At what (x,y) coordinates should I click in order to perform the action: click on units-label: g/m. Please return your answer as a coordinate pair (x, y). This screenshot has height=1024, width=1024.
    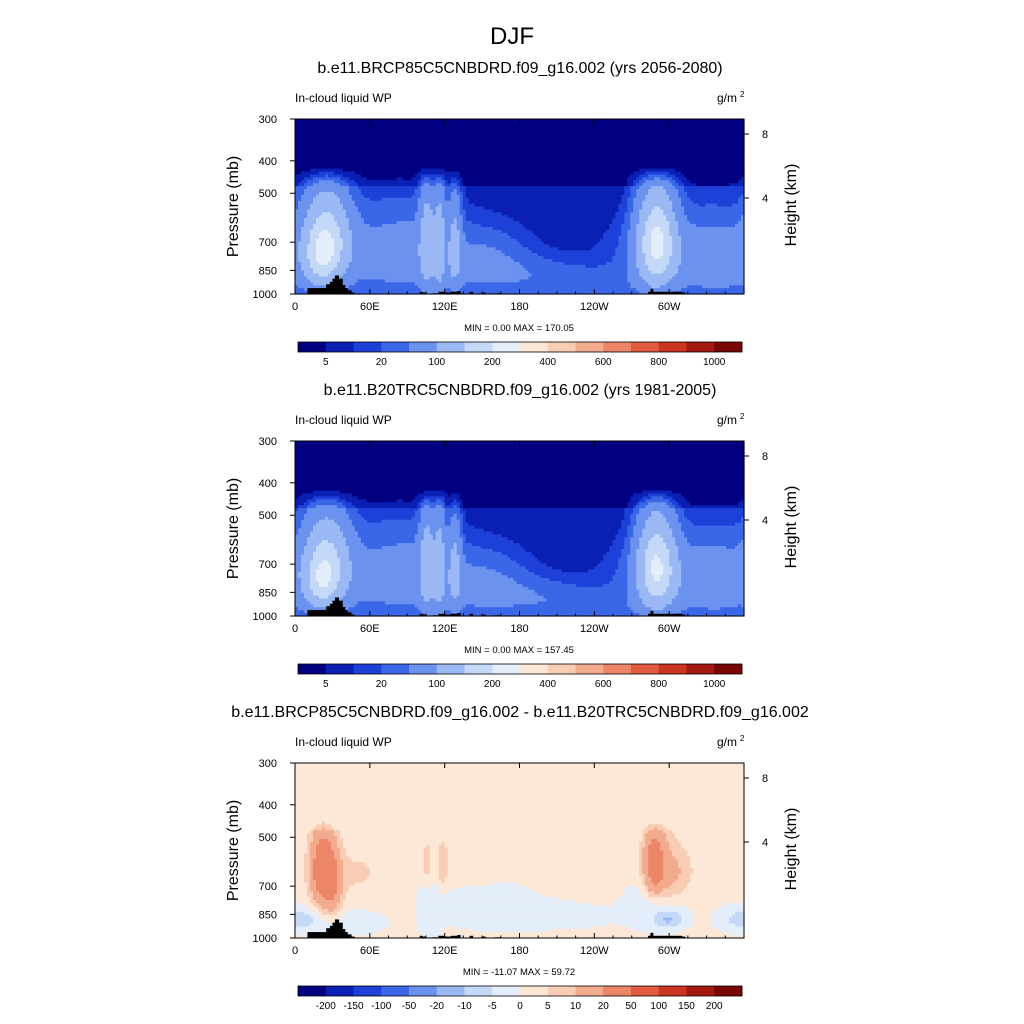
    Looking at the image, I should click on (727, 742).